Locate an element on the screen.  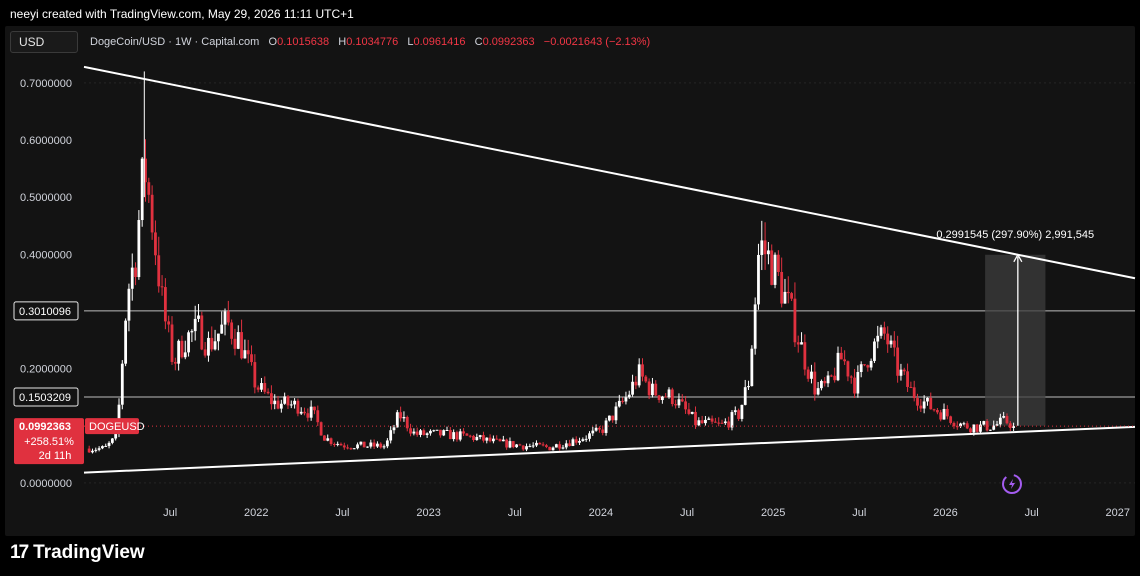
level-label: 0.1503209 is located at coordinates (45, 398).